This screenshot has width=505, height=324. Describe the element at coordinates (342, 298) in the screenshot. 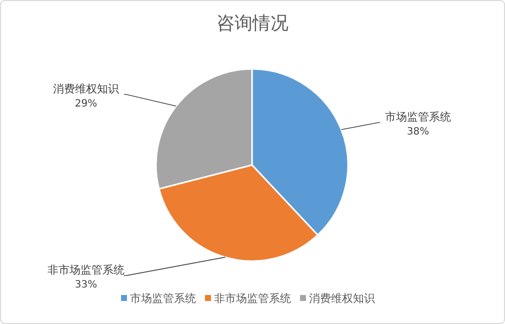

I see `legend-label: 消费维权知识` at that location.